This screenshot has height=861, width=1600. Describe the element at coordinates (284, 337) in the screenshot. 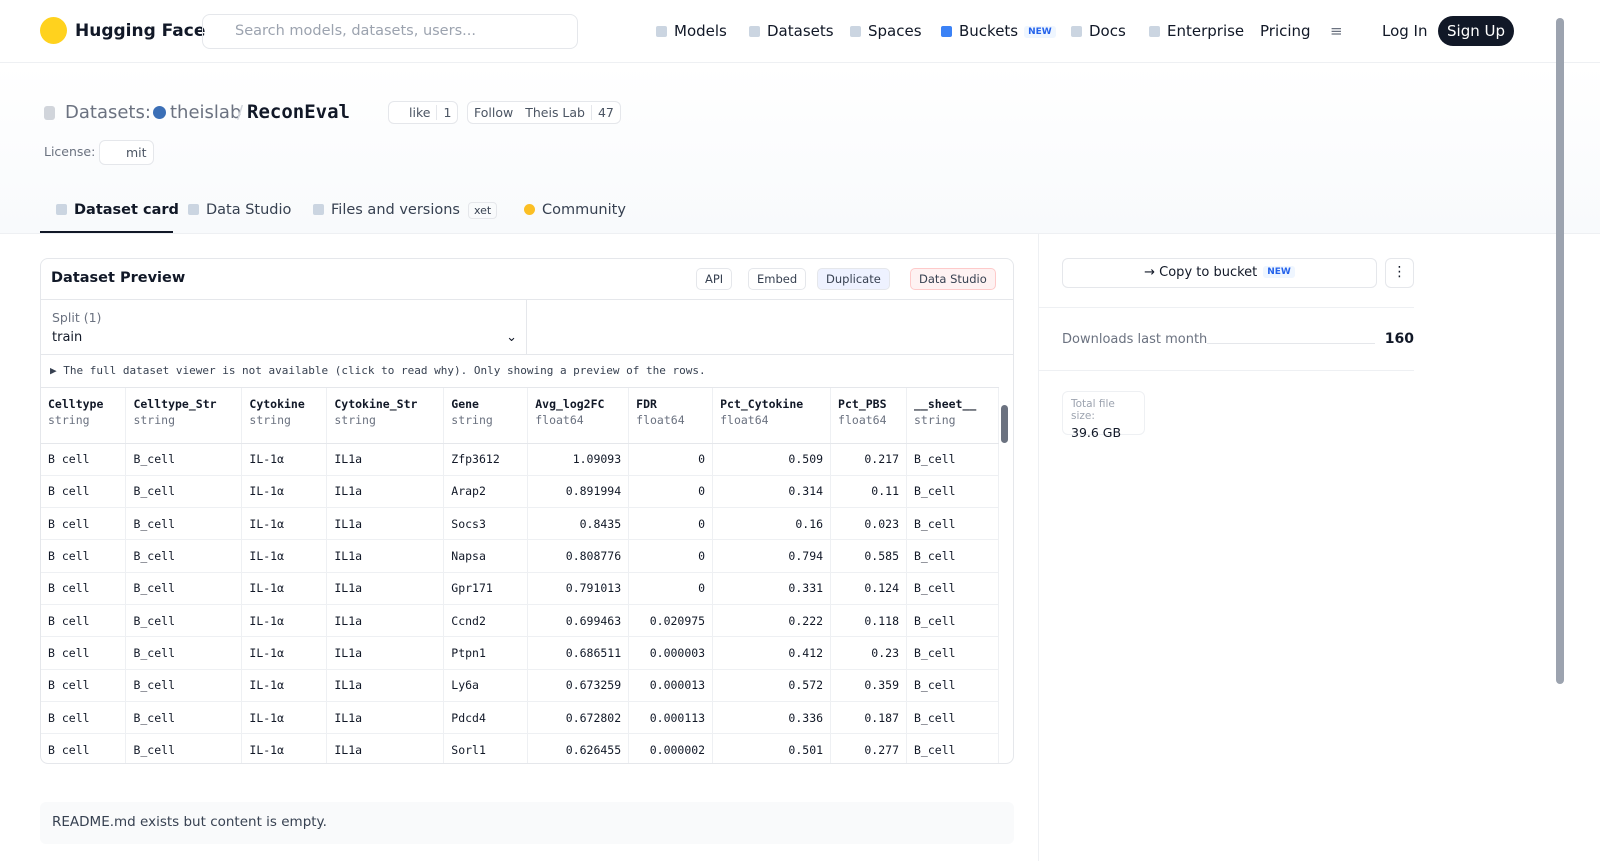

I see `split-select: train ⌄` at that location.